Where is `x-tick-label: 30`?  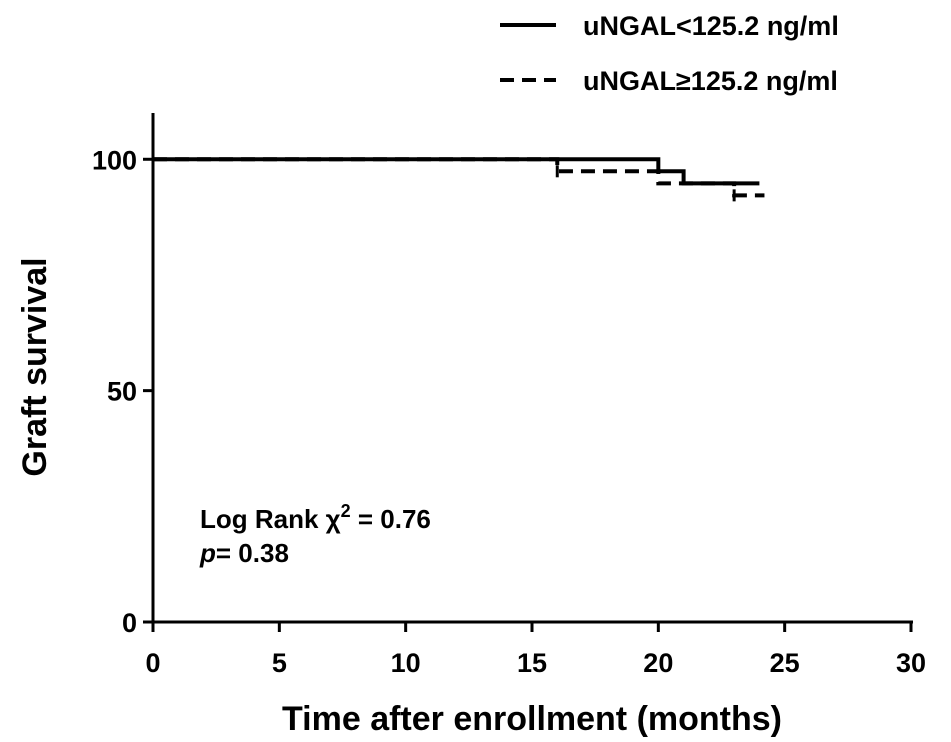 x-tick-label: 30 is located at coordinates (911, 663).